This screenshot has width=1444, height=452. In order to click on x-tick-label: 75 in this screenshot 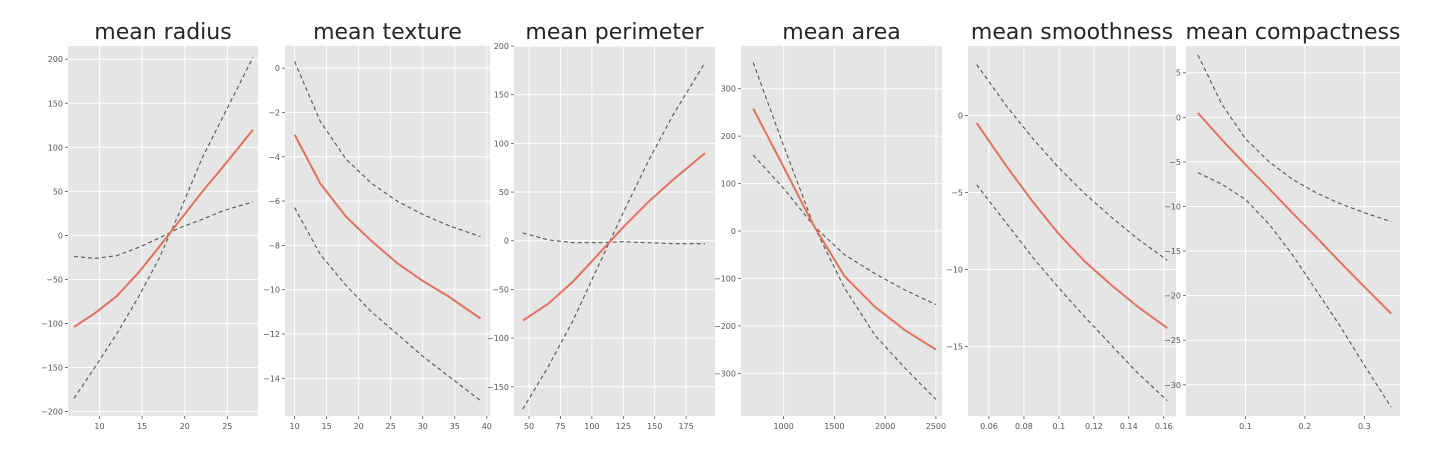, I will do `click(560, 426)`.